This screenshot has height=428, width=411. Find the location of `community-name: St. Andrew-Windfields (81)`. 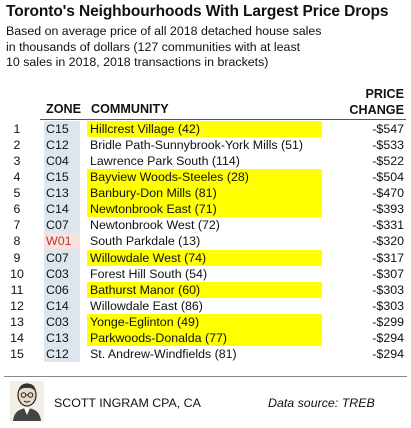

community-name: St. Andrew-Windfields (81) is located at coordinates (164, 354).